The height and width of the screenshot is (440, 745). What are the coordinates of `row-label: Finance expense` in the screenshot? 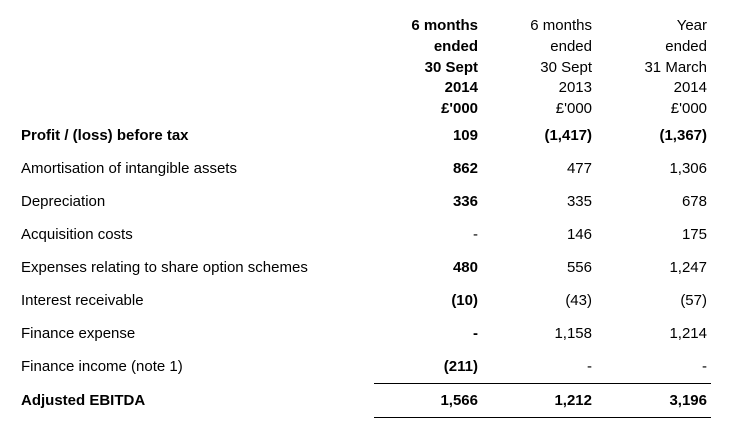 It's located at (78, 333).